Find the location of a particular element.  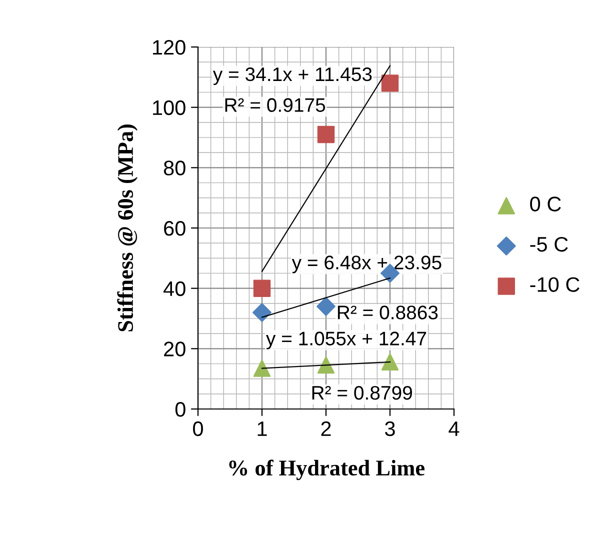

annotation: R² = 0.8863 is located at coordinates (388, 313).